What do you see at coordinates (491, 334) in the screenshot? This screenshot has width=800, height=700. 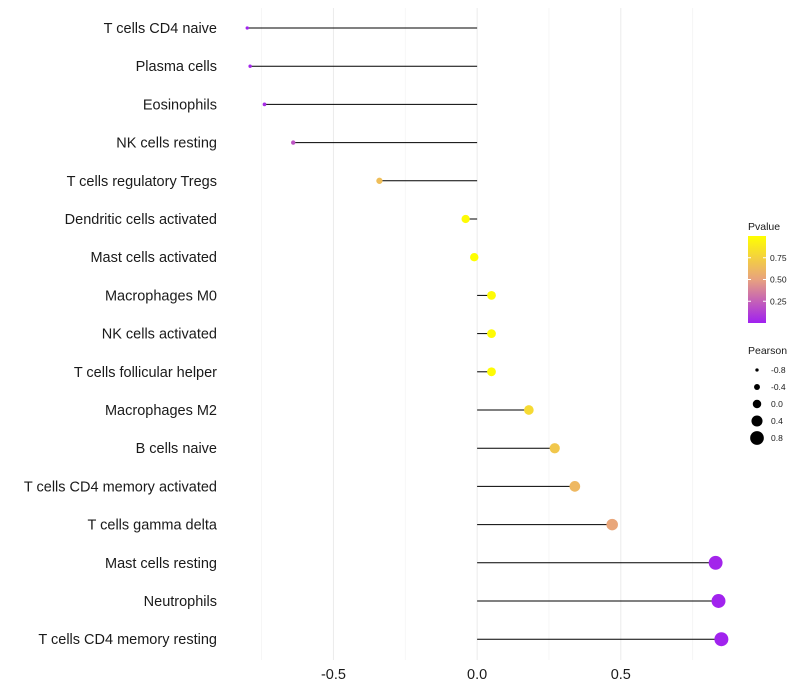 I see `dot-nk-cells-activated` at bounding box center [491, 334].